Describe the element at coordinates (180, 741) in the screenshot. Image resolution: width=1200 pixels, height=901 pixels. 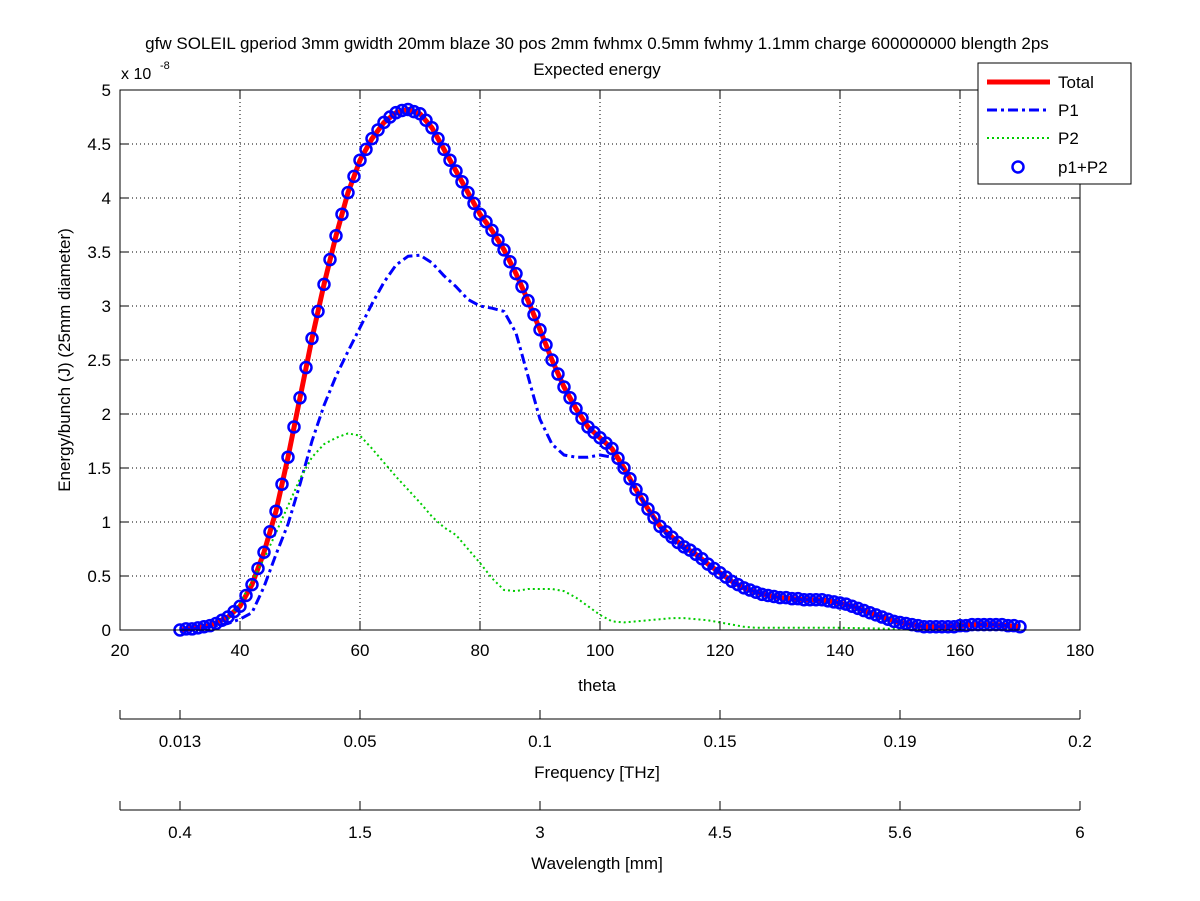
I see `secondary-tick-label: 0.013` at that location.